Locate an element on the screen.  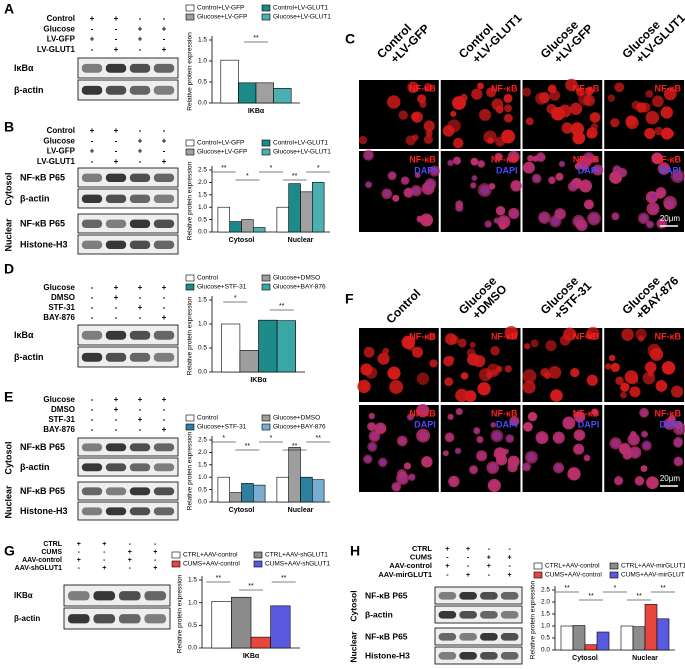
condition-label: Control is located at coordinates (61, 18).